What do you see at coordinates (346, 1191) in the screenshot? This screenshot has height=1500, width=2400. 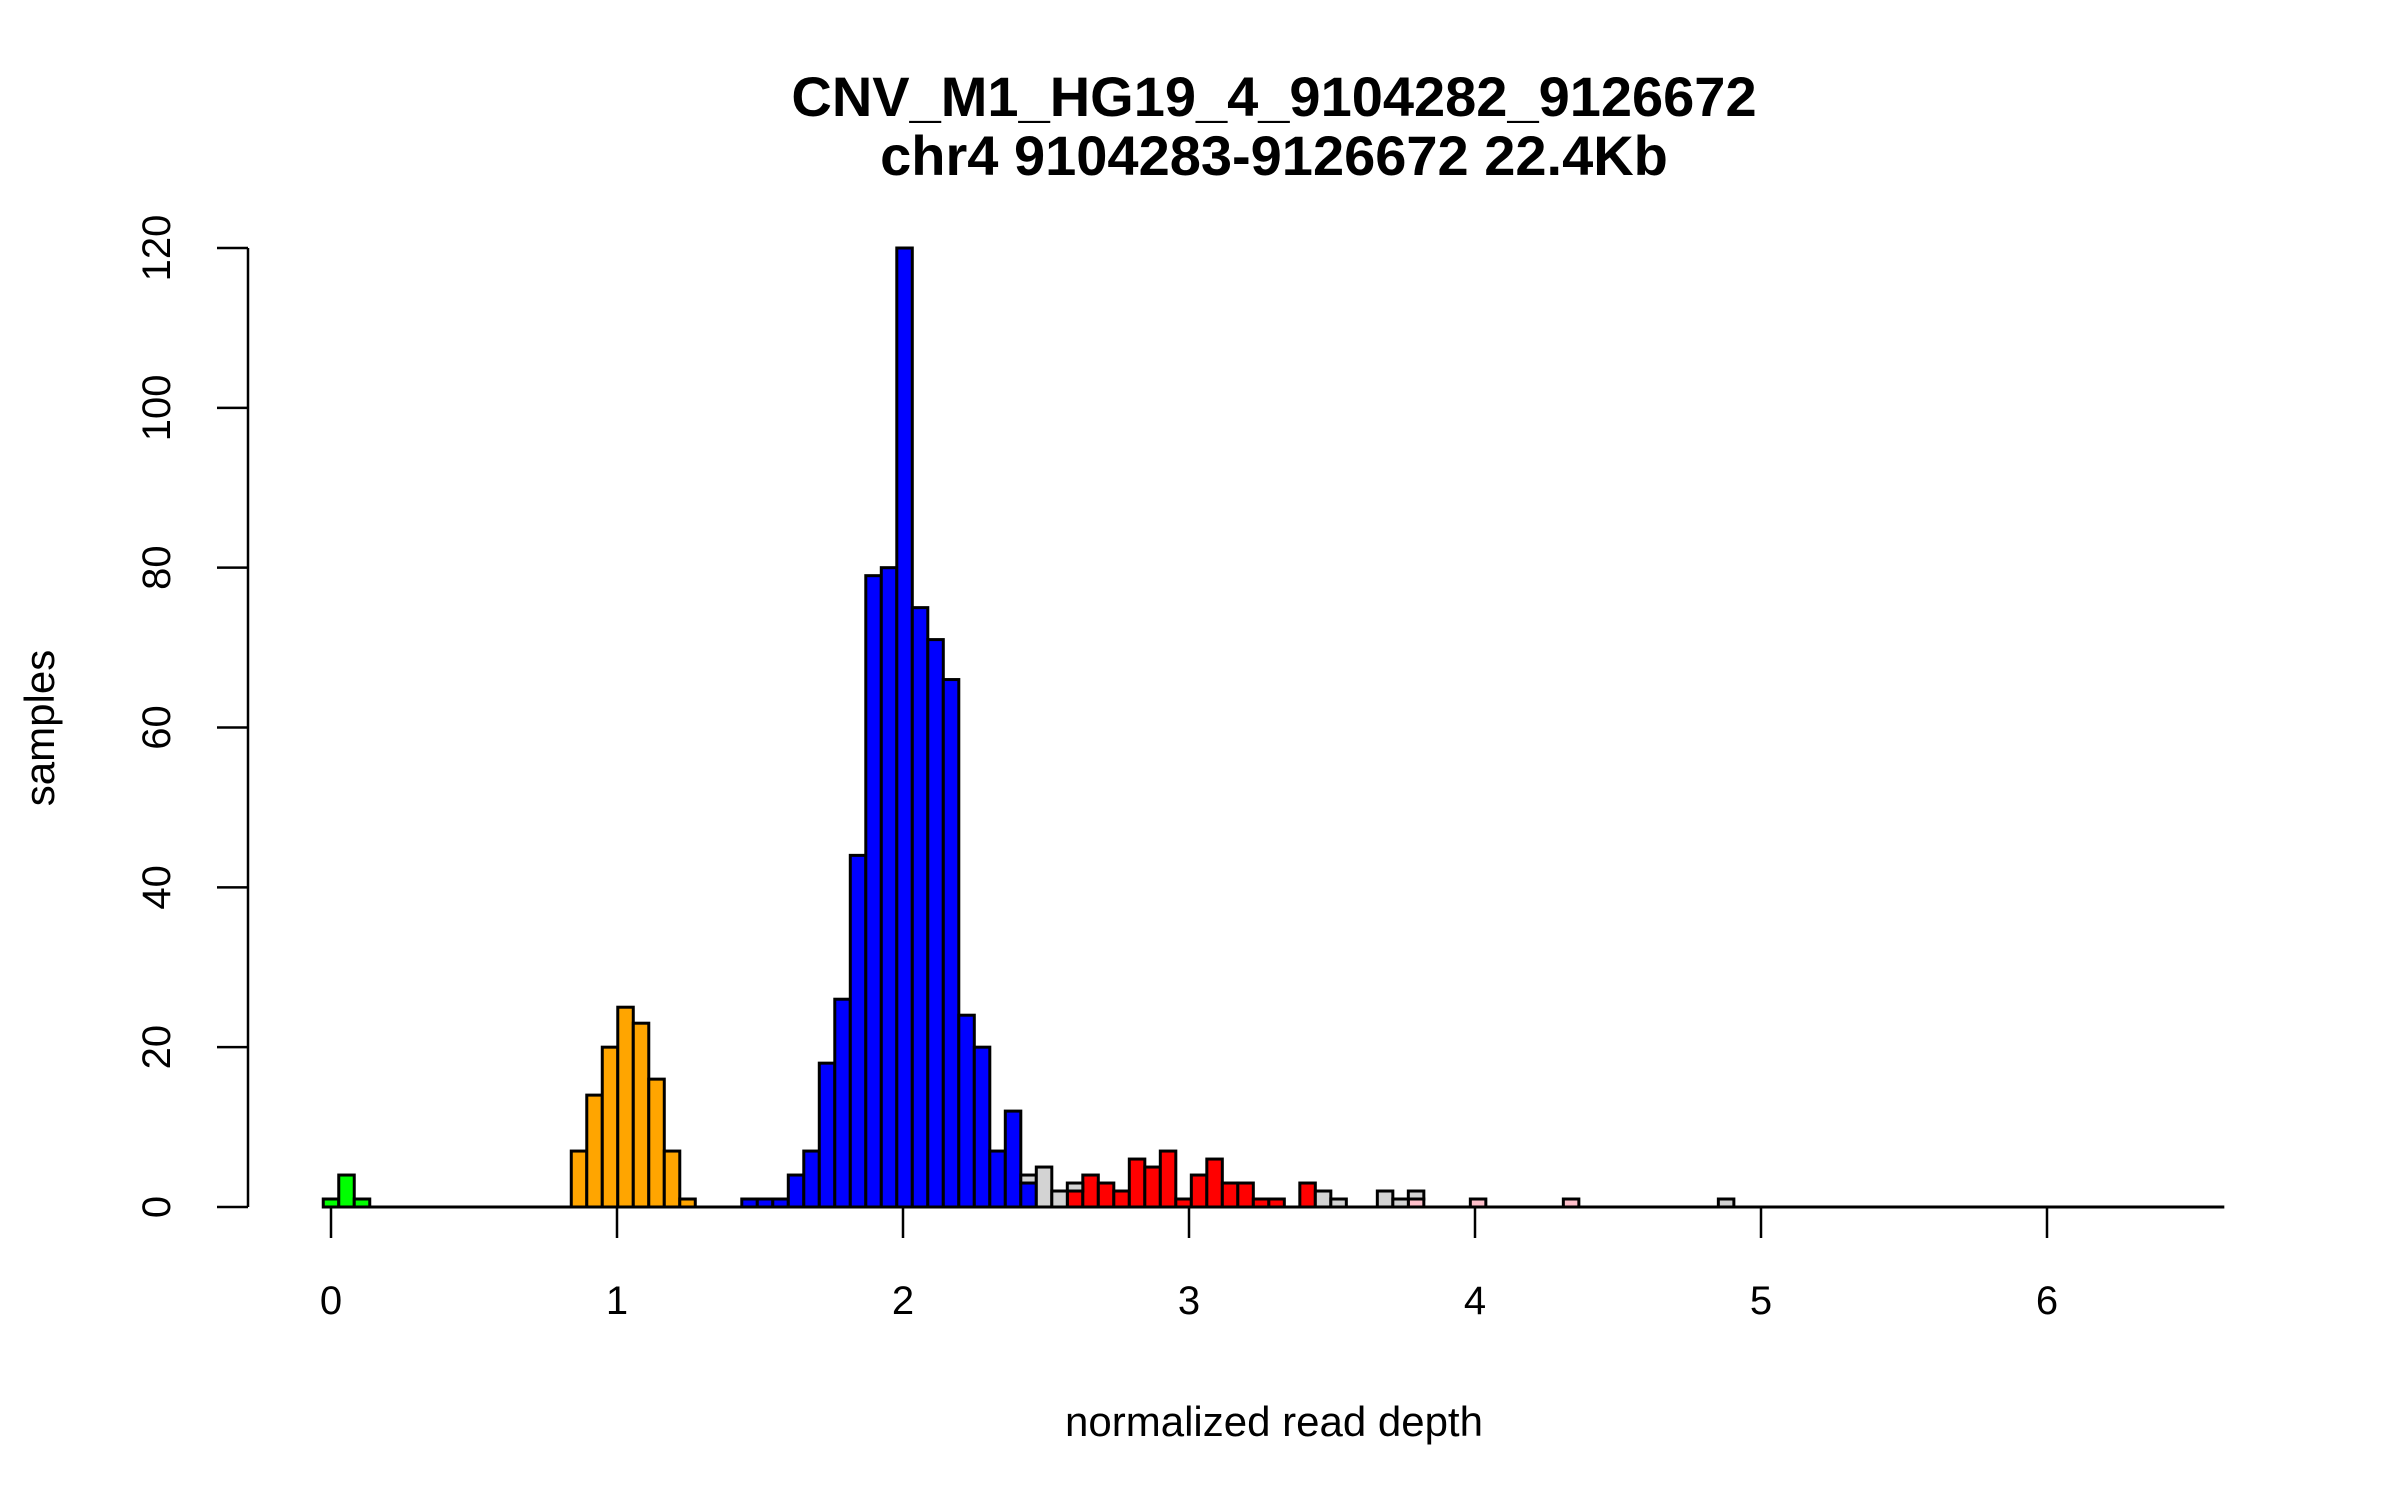 I see `bar-green` at bounding box center [346, 1191].